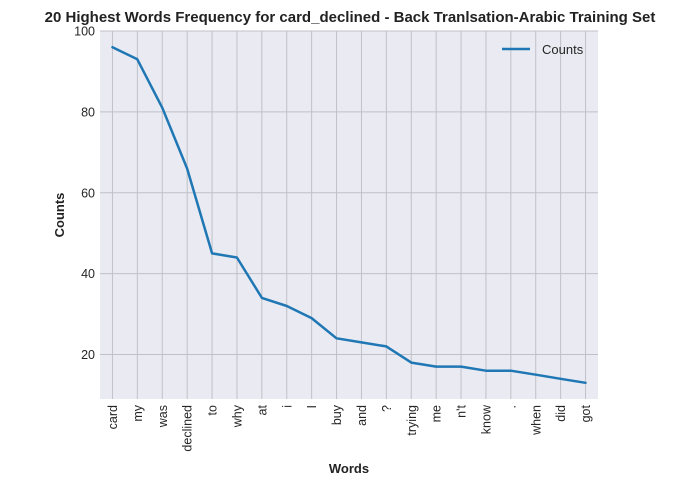 The height and width of the screenshot is (486, 698). What do you see at coordinates (59, 215) in the screenshot?
I see `y-axis-label: Counts` at bounding box center [59, 215].